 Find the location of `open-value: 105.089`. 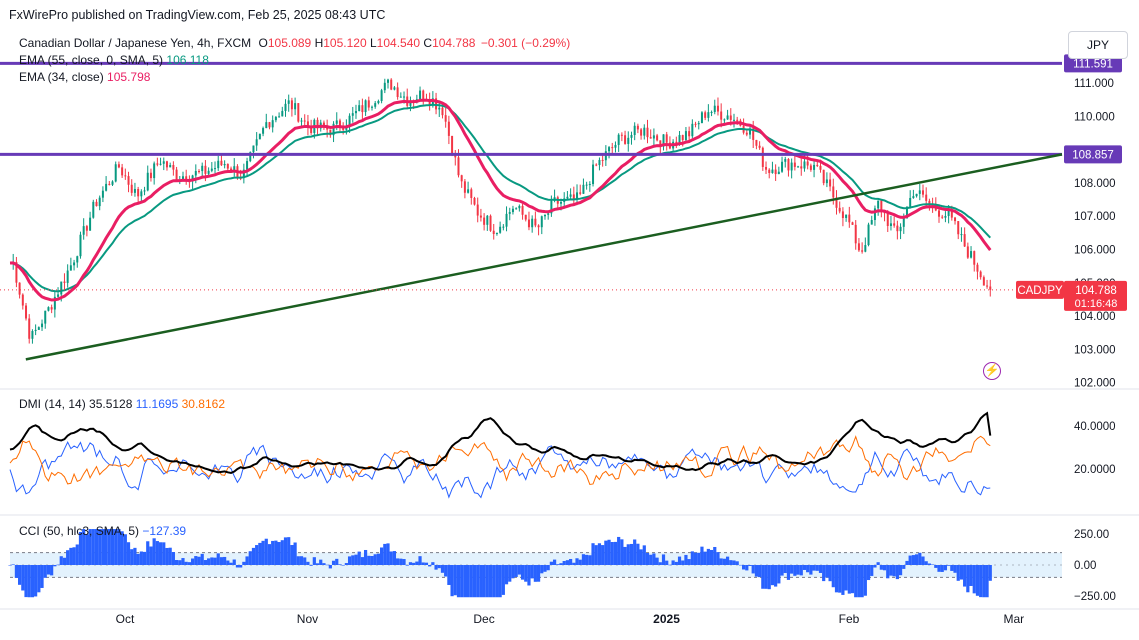

open-value: 105.089 is located at coordinates (289, 43).